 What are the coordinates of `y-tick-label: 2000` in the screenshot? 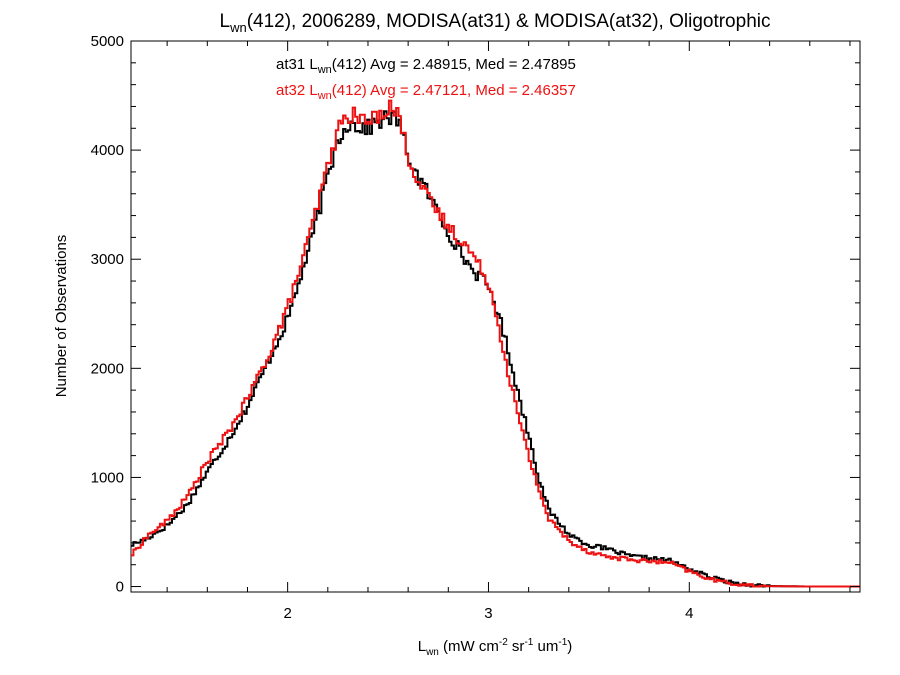 It's located at (107, 368).